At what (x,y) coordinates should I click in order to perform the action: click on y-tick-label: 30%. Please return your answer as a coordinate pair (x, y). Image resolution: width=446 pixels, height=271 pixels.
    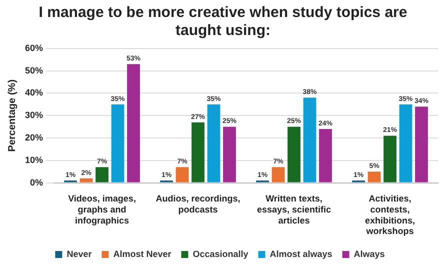
    Looking at the image, I should click on (34, 115).